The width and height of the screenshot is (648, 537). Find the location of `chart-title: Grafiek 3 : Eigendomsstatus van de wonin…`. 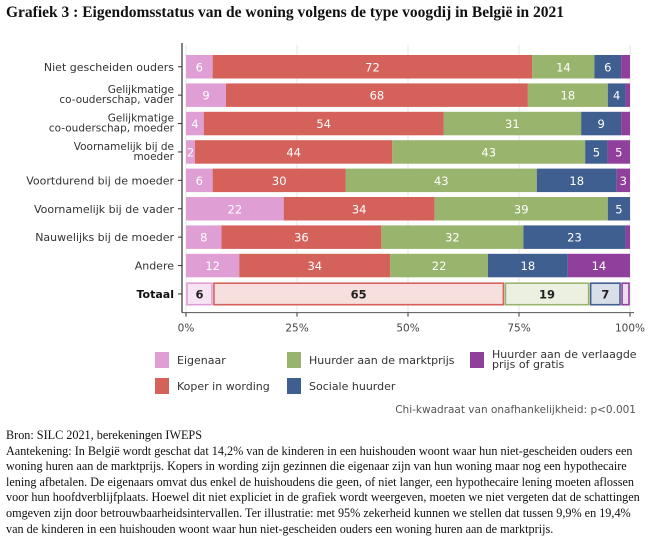

chart-title: Grafiek 3 : Eigendomsstatus van de wonin… is located at coordinates (285, 12).